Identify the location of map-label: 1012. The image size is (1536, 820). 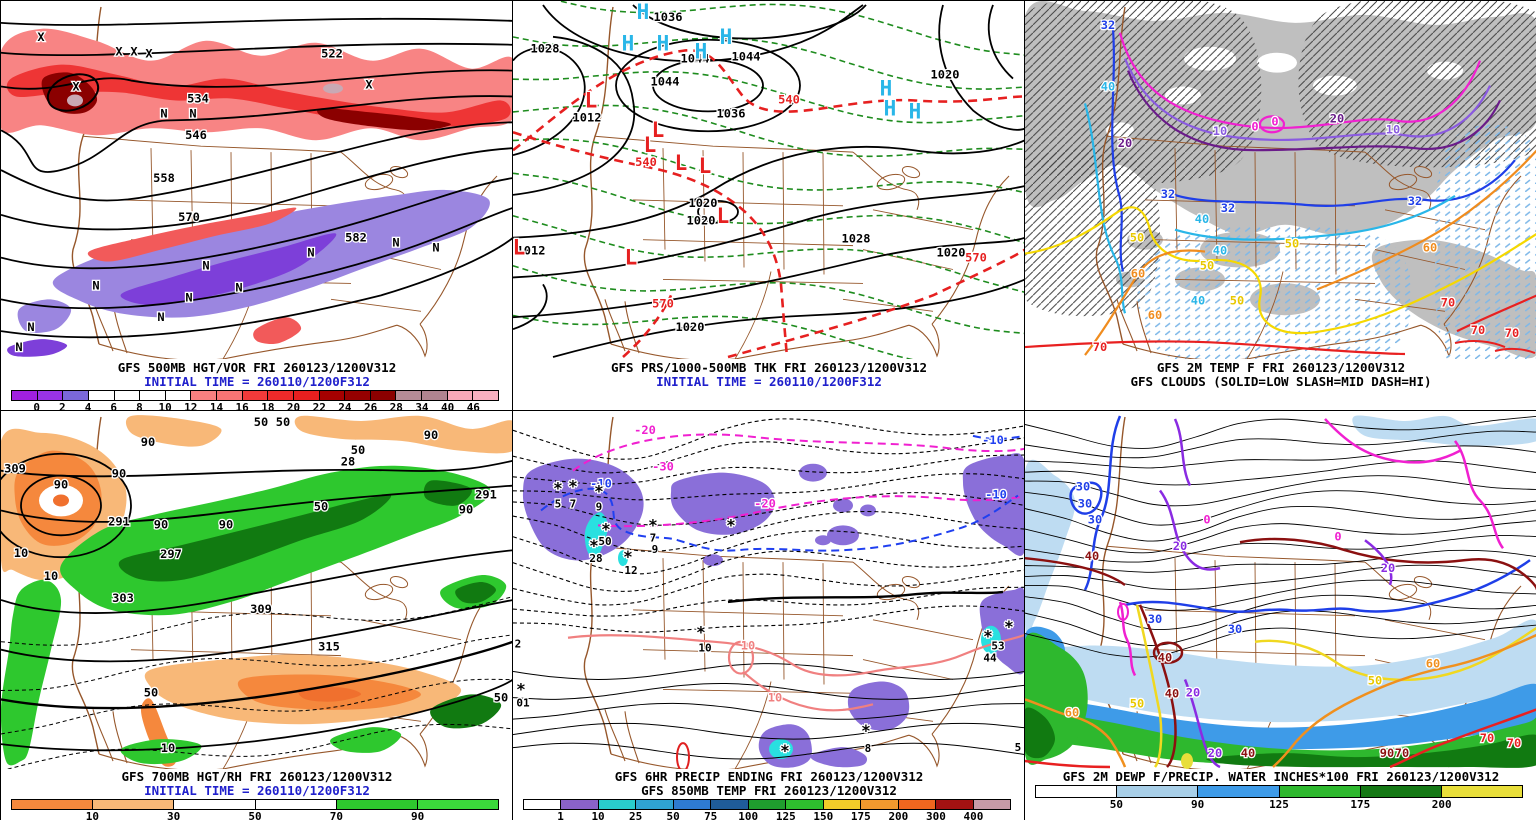
(587, 117).